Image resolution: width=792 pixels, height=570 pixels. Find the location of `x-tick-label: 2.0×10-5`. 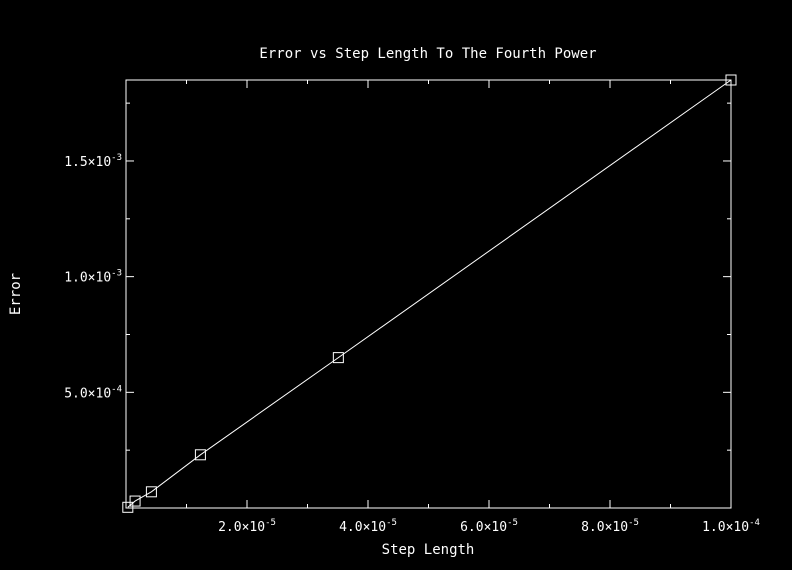

x-tick-label: 2.0×10-5 is located at coordinates (247, 526).